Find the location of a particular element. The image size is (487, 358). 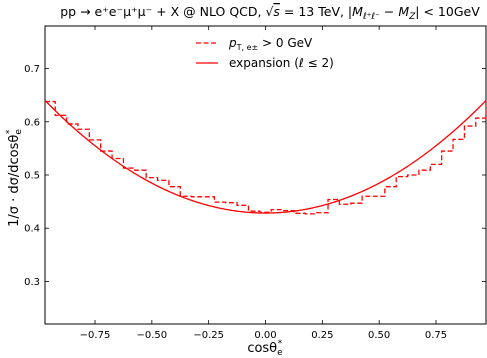

y-axis-label-prefix: 1/σ · dσ/dcosθ is located at coordinates (14, 181).